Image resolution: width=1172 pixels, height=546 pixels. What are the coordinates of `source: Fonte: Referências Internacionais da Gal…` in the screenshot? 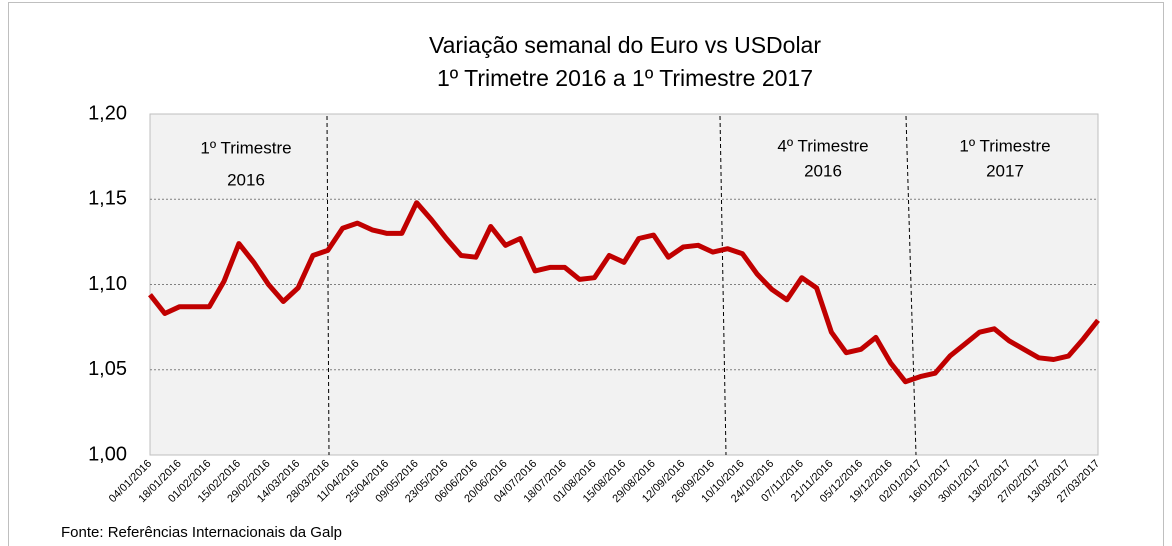 It's located at (201, 532).